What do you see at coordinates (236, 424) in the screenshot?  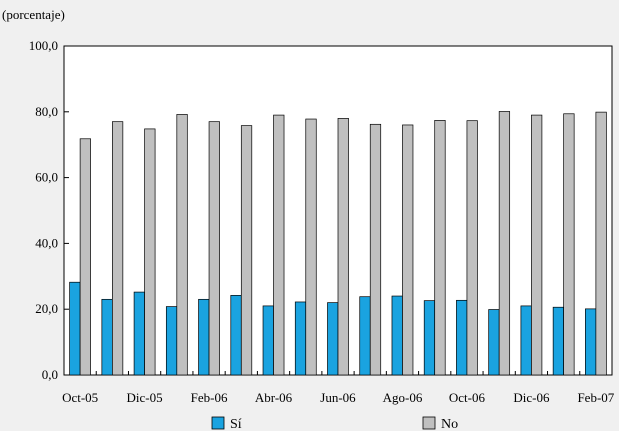 I see `legend-label: Sí` at bounding box center [236, 424].